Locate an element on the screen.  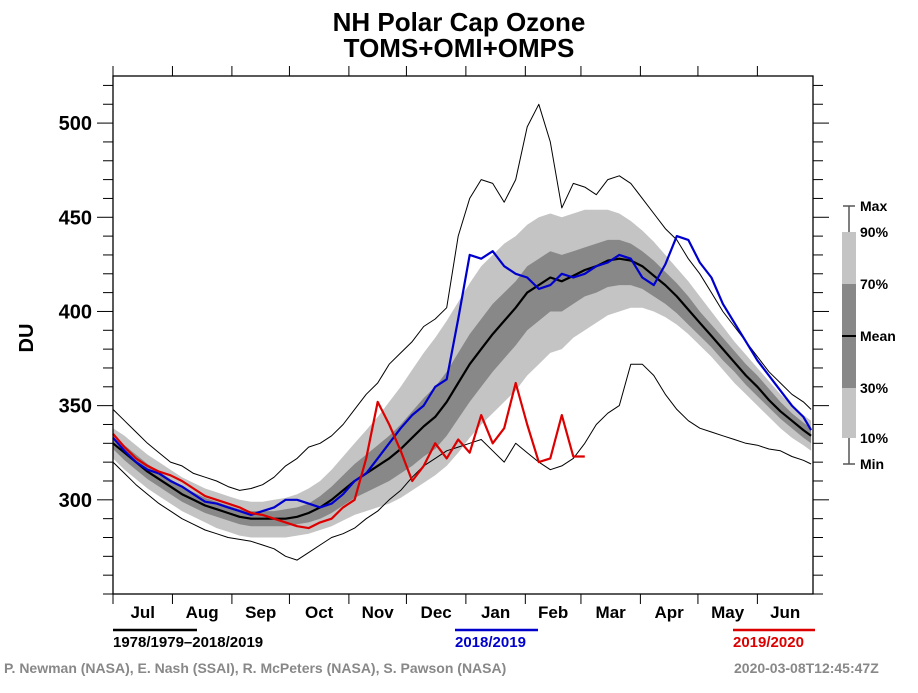
month-label-jun: Jun is located at coordinates (785, 612).